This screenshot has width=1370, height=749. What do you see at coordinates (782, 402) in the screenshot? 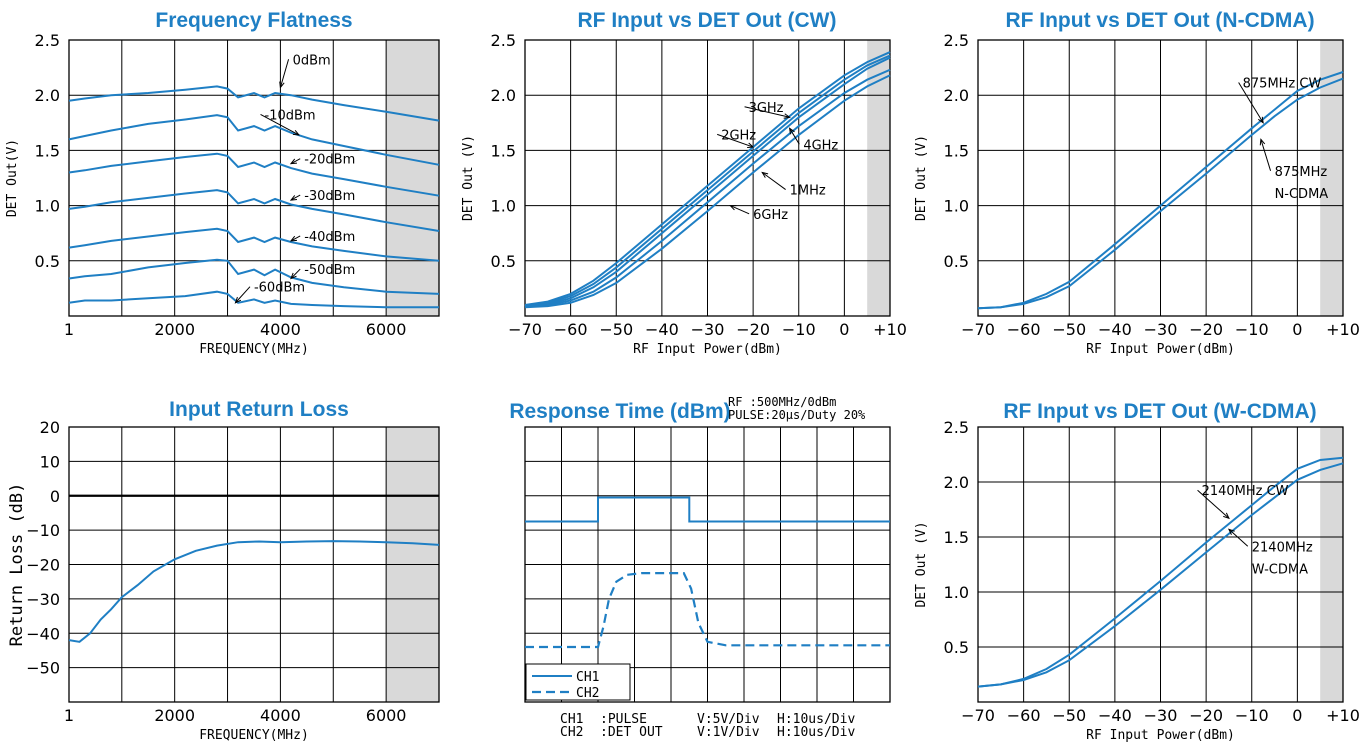
I see `chart-subtitle-line: RF :500MHz/0dBm` at bounding box center [782, 402].